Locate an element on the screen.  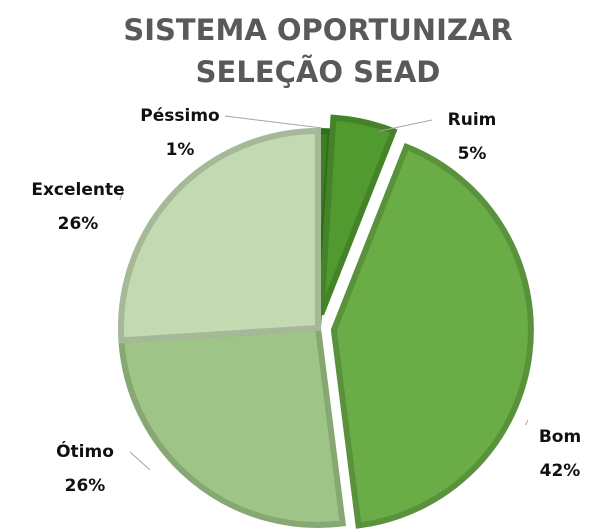
value-label: 1% is located at coordinates (180, 150).